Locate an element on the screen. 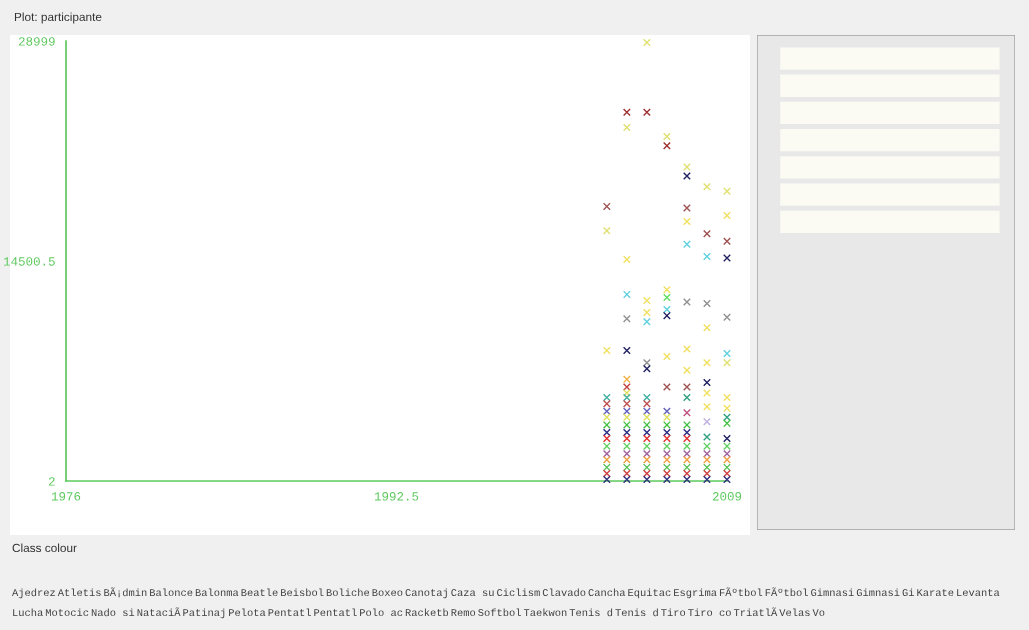 The image size is (1029, 630). text: Pelota is located at coordinates (247, 612).